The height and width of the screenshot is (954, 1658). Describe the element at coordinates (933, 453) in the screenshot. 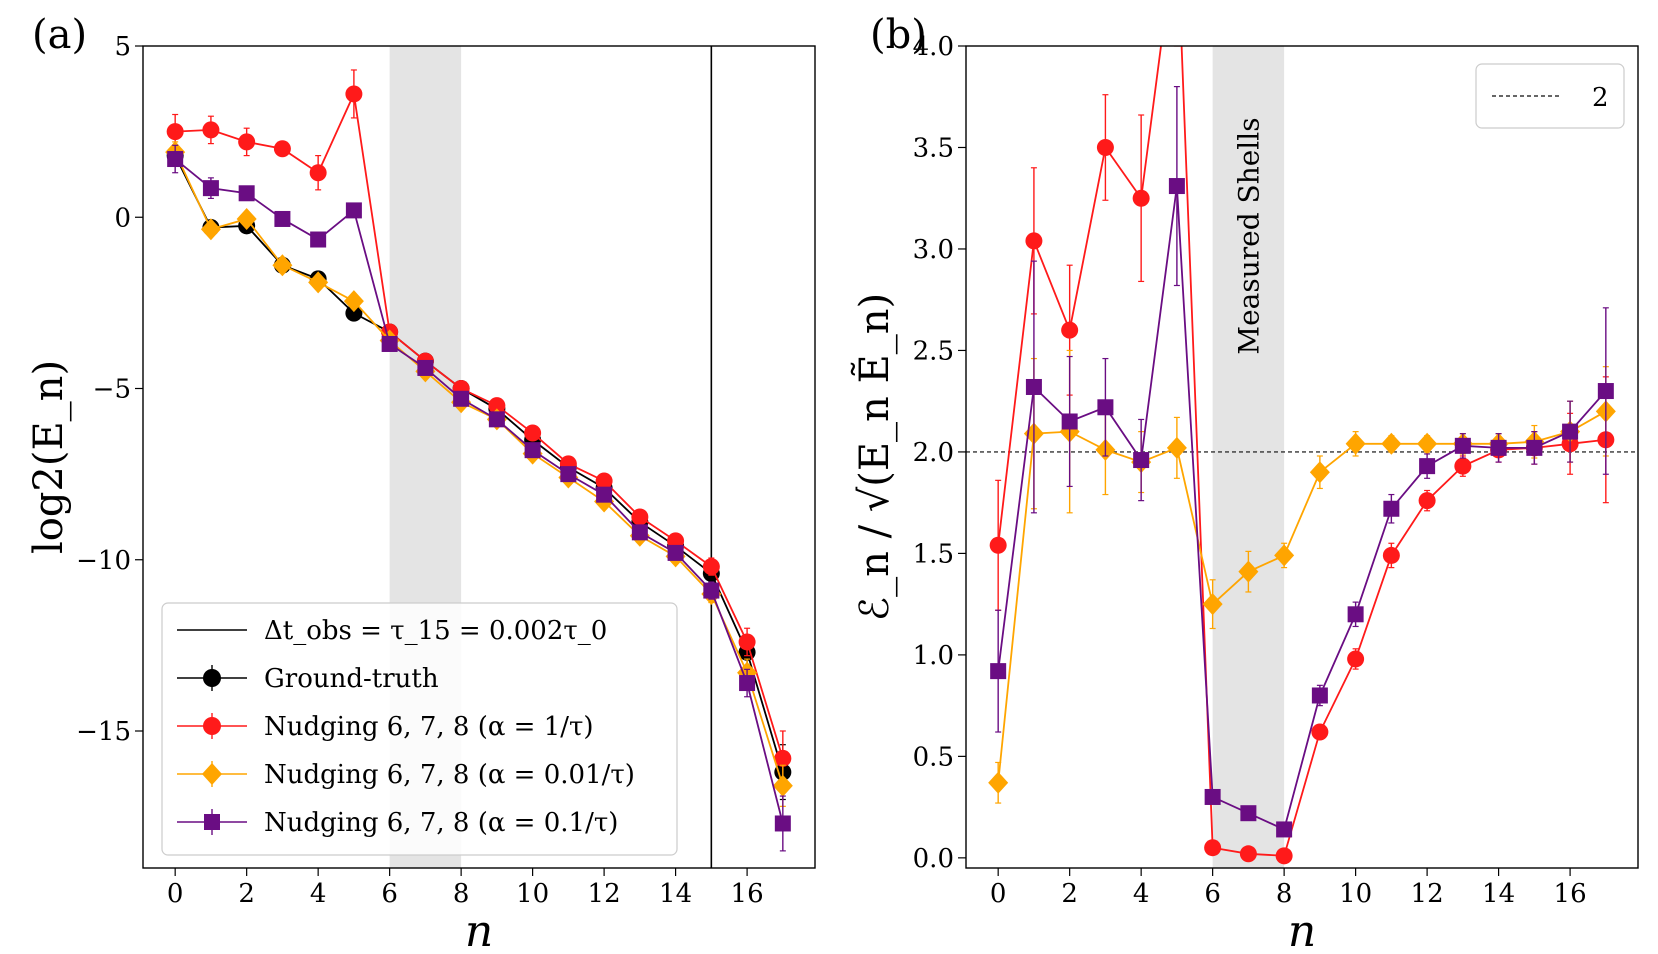

I see `b-ytick-label: 2.0` at that location.